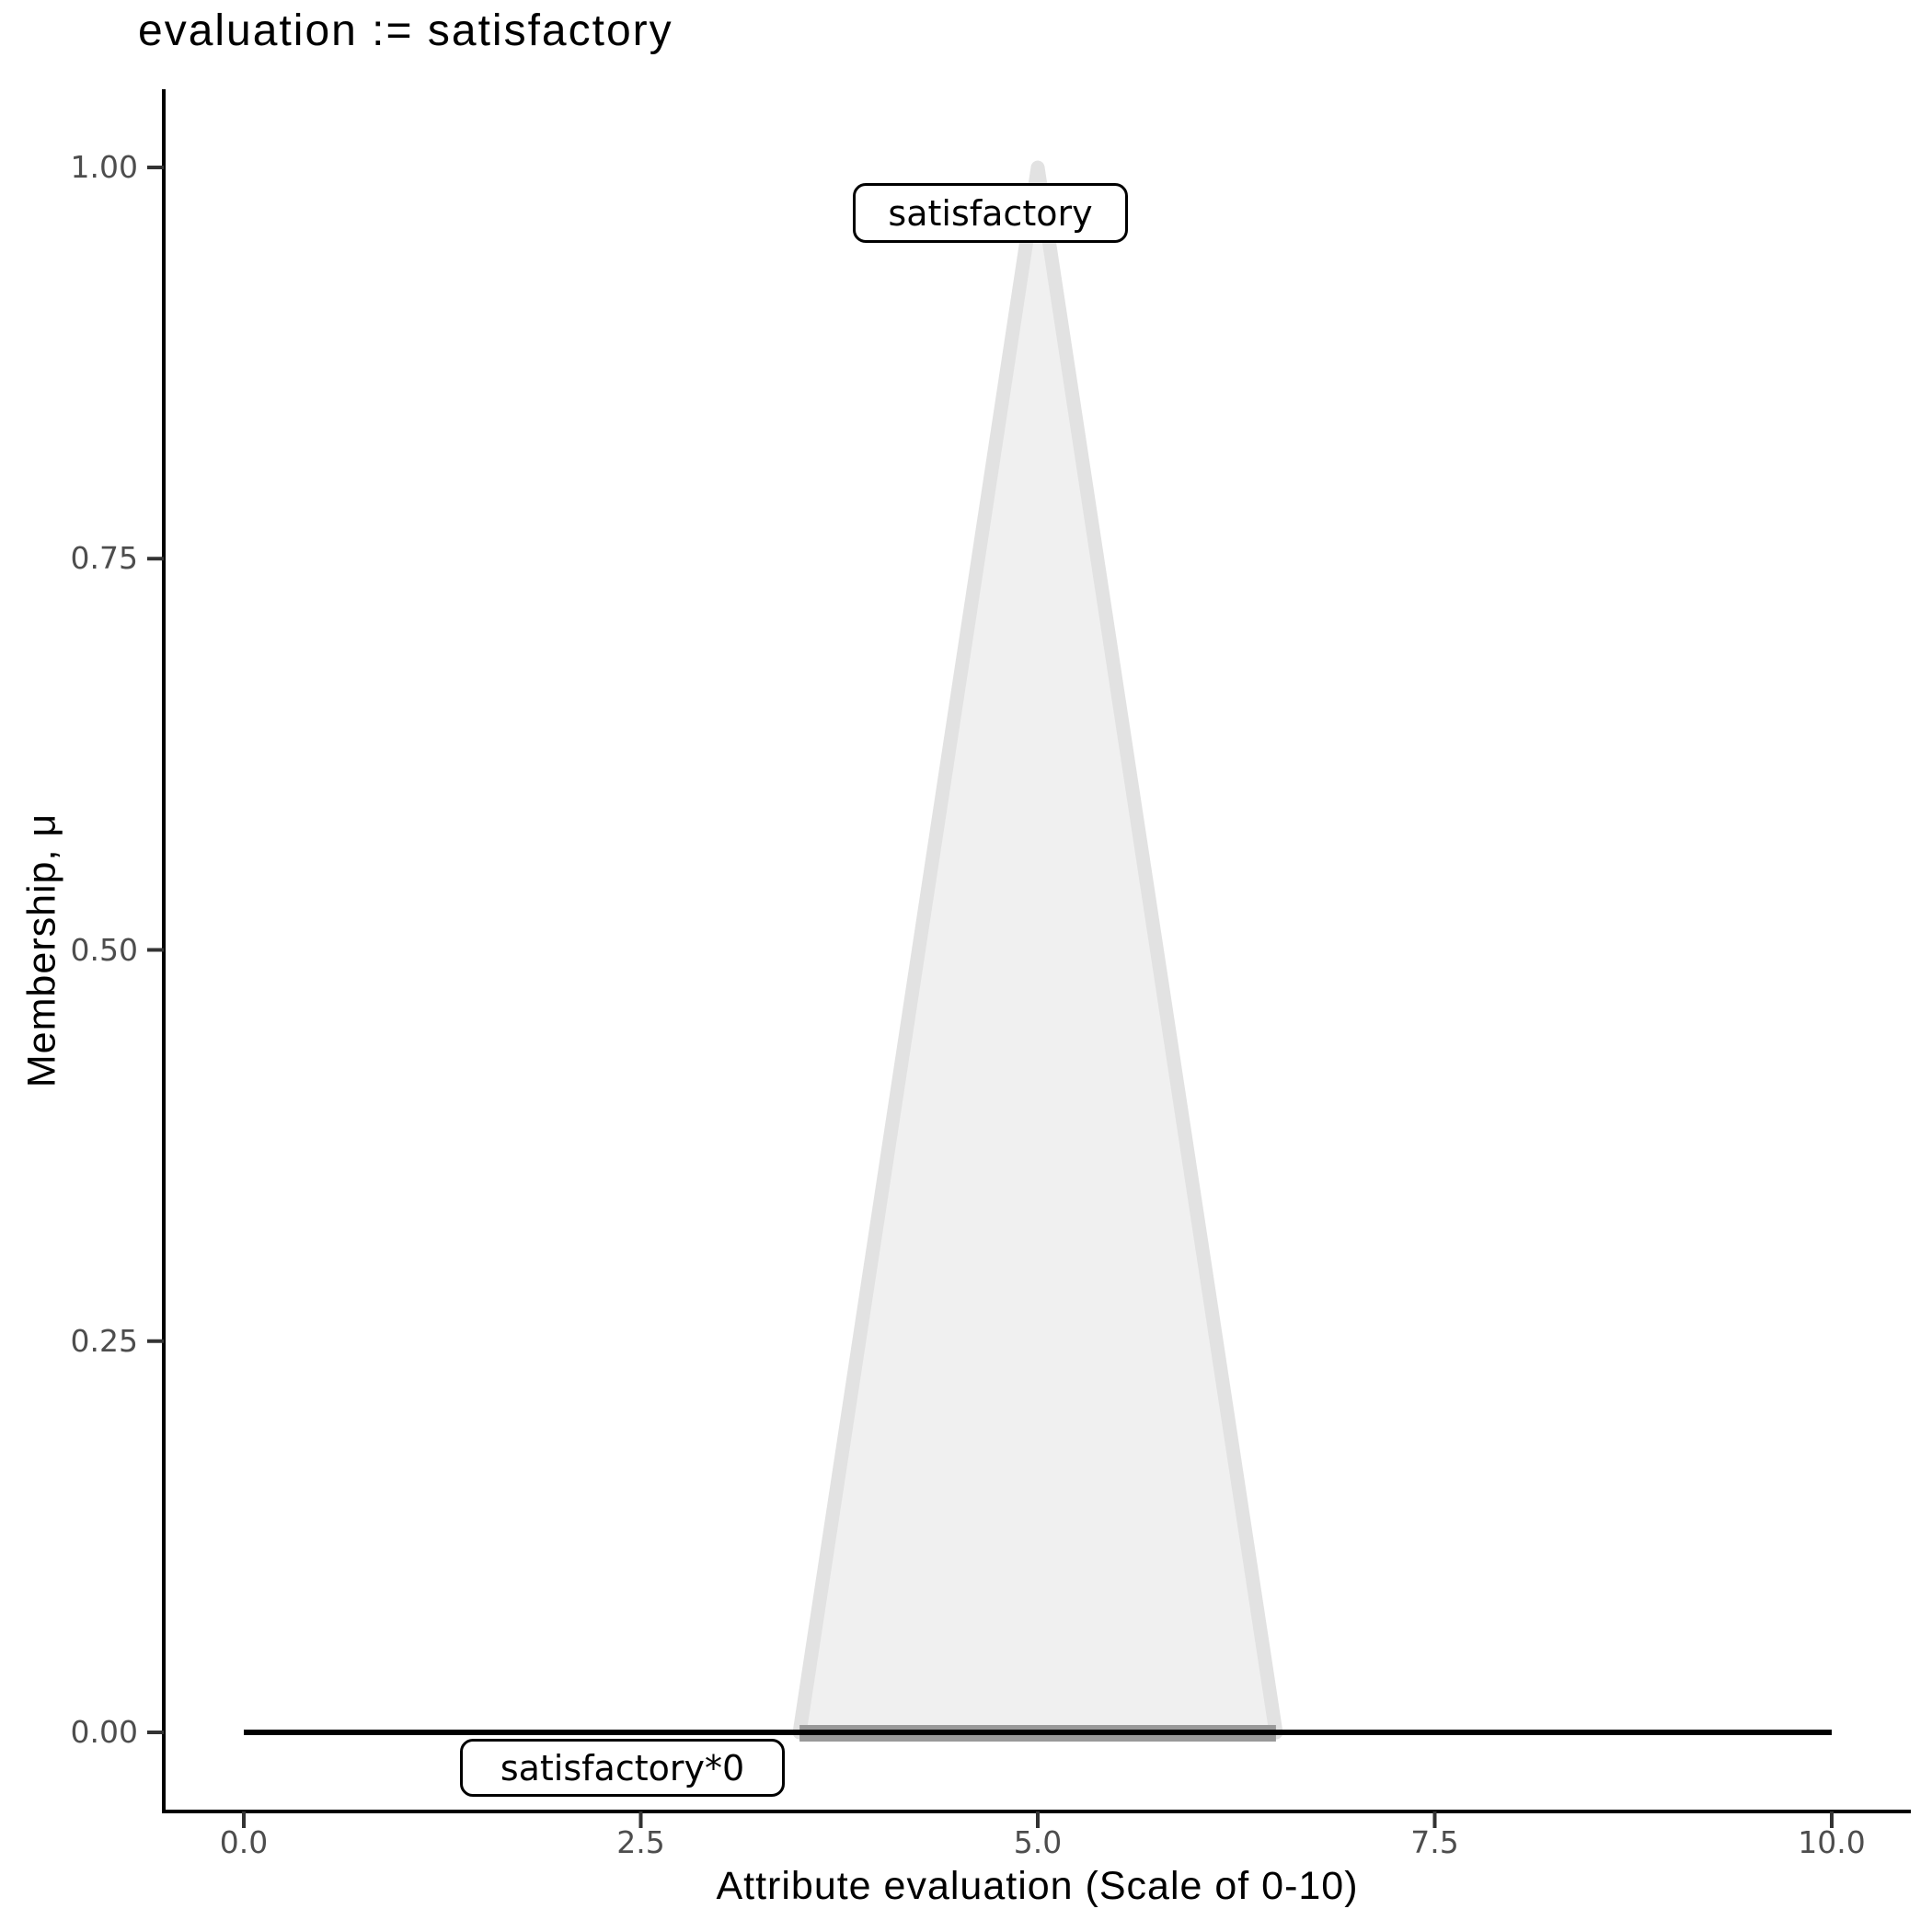 This screenshot has width=1932, height=1932. I want to click on x-axis-title: Attribute evaluation (Scale of 0-10), so click(1037, 1886).